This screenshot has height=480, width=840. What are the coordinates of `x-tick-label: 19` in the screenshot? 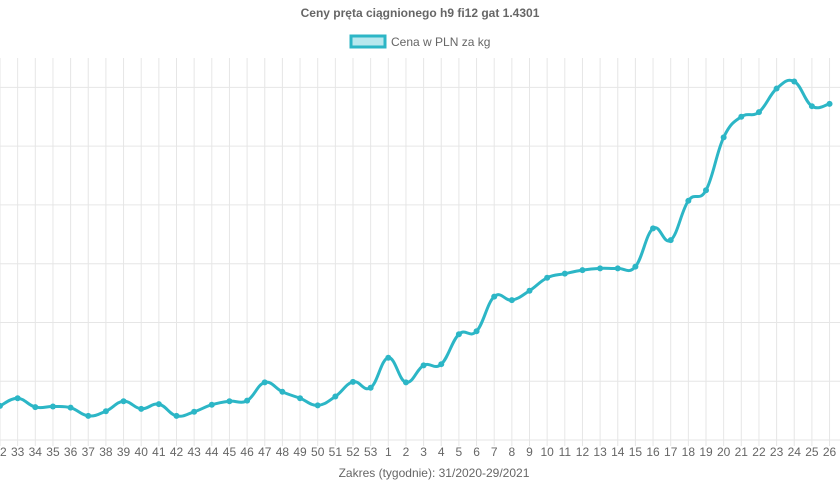 It's located at (706, 452).